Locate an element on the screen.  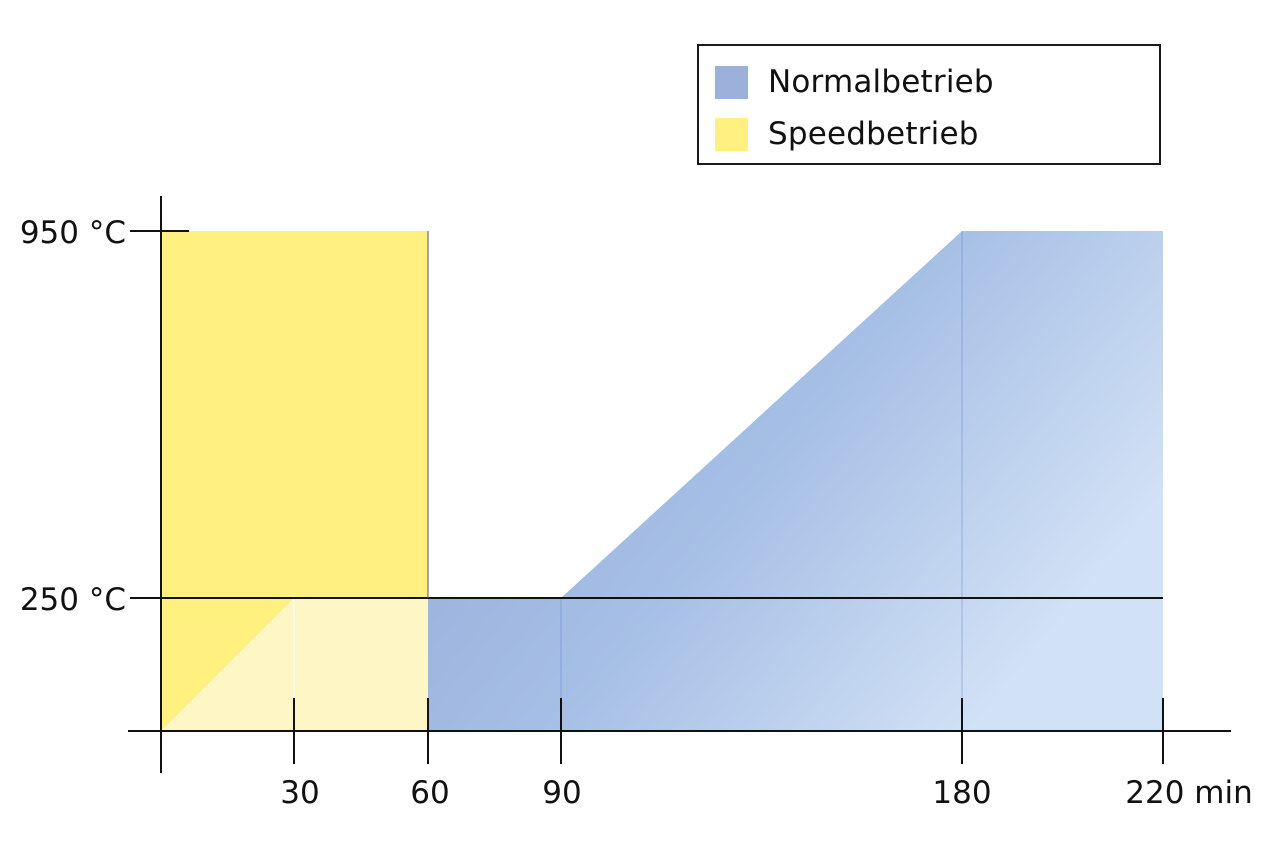
legend-item-normalbetrieb: Normalbetrieb is located at coordinates (854, 82).